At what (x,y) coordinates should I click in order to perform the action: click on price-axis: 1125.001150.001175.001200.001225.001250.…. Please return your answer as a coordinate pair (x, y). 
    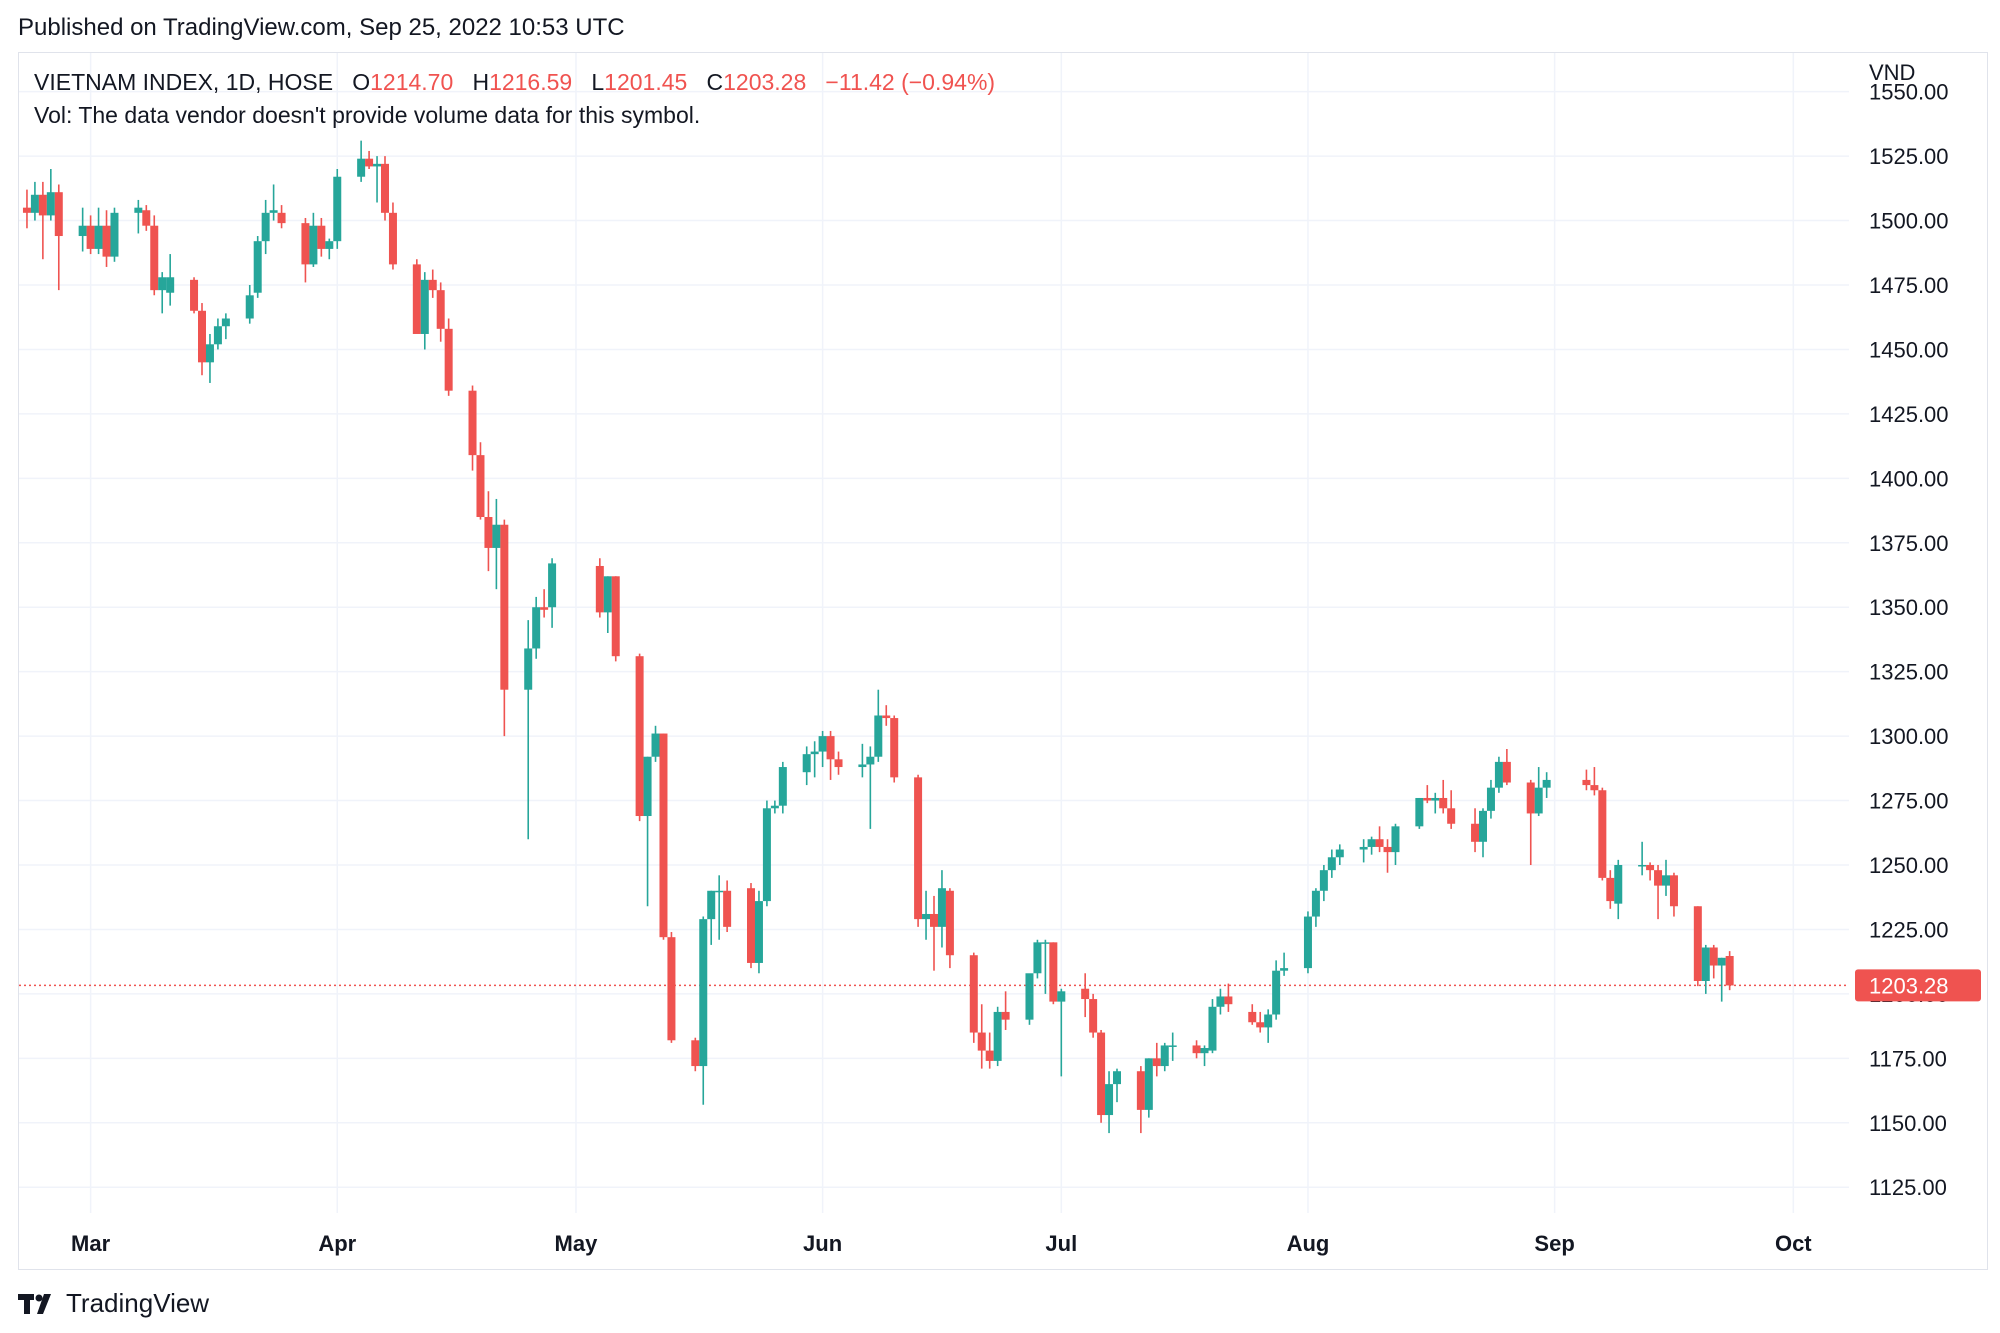
    Looking at the image, I should click on (1909, 640).